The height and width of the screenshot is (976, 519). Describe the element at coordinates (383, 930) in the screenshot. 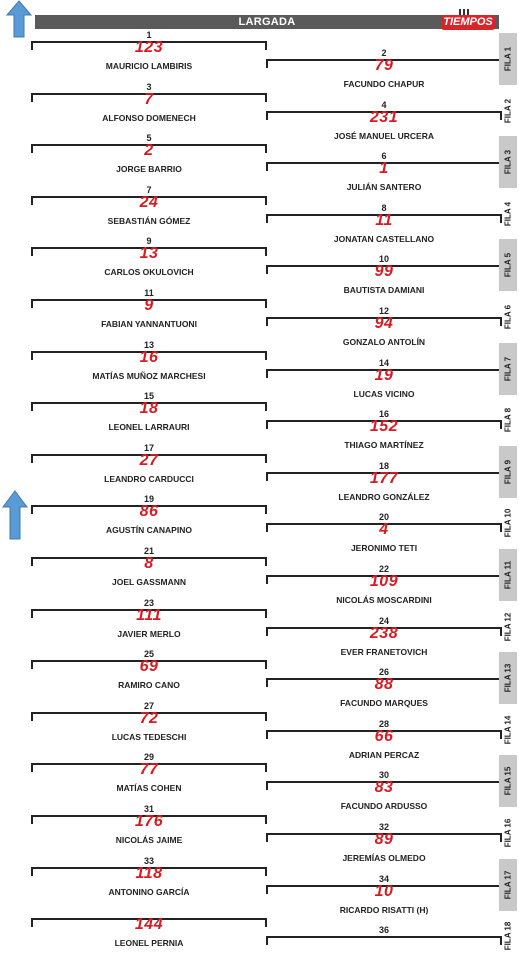

I see `grid-position: 36` at that location.